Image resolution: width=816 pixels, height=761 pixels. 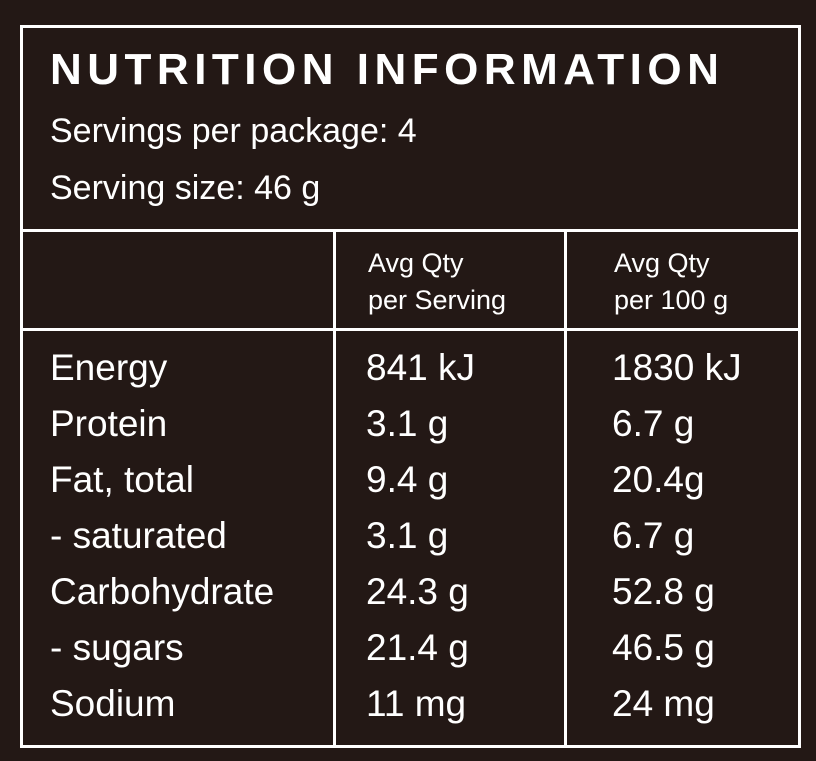 What do you see at coordinates (417, 591) in the screenshot?
I see `nutrient-value: 24.3 g` at bounding box center [417, 591].